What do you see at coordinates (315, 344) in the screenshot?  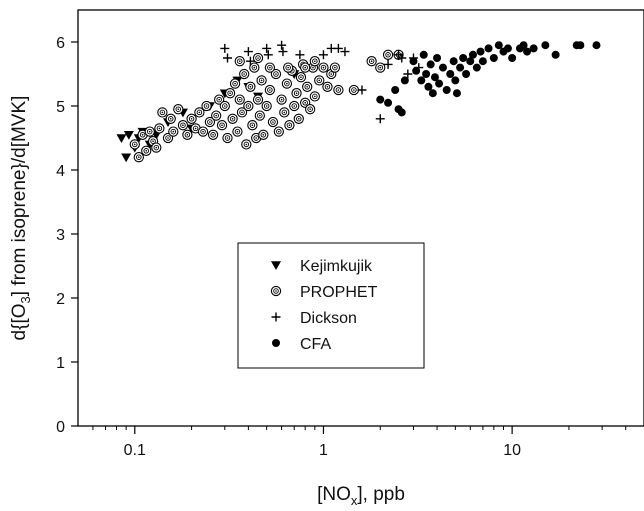 I see `legend-label-cfa: CFA` at bounding box center [315, 344].